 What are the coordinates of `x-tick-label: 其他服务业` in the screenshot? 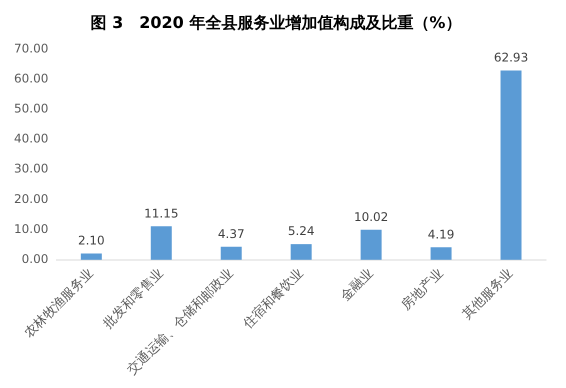 It's located at (488, 294).